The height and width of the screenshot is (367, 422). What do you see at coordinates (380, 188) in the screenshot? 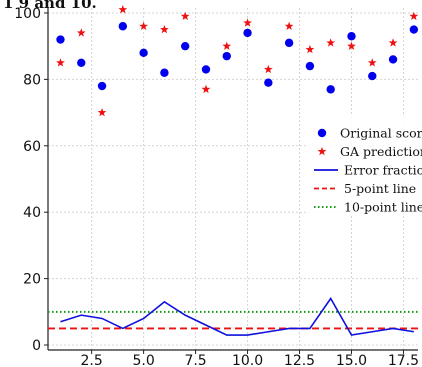
I see `legend-label-5-point-line: 5-point line` at bounding box center [380, 188].